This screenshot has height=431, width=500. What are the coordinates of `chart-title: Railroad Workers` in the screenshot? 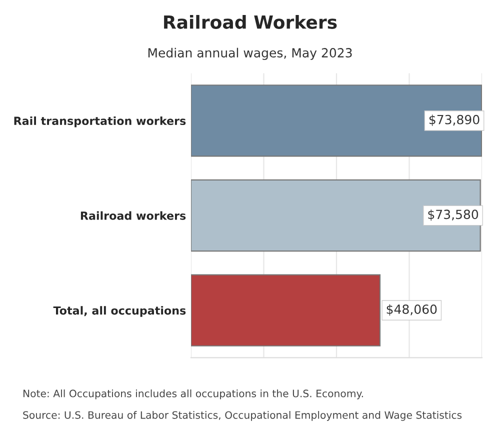 It's located at (250, 21).